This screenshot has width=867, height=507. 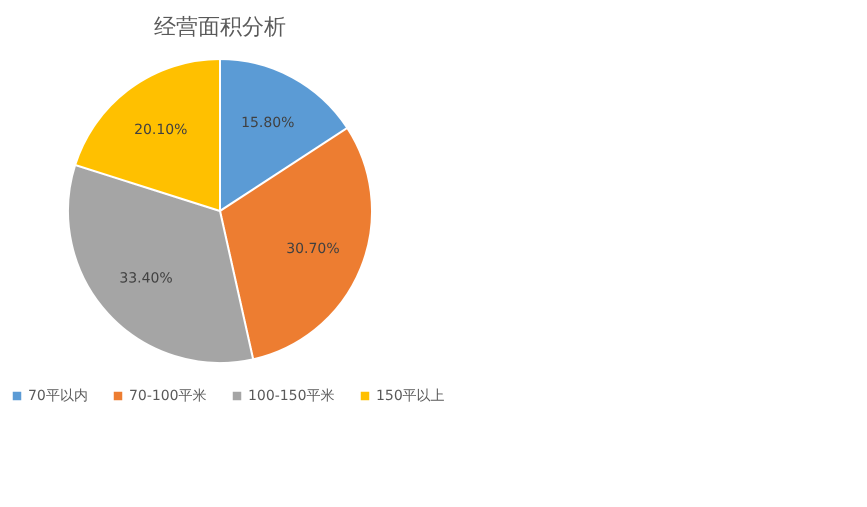 What do you see at coordinates (168, 396) in the screenshot?
I see `legend-label: 70-100平米` at bounding box center [168, 396].